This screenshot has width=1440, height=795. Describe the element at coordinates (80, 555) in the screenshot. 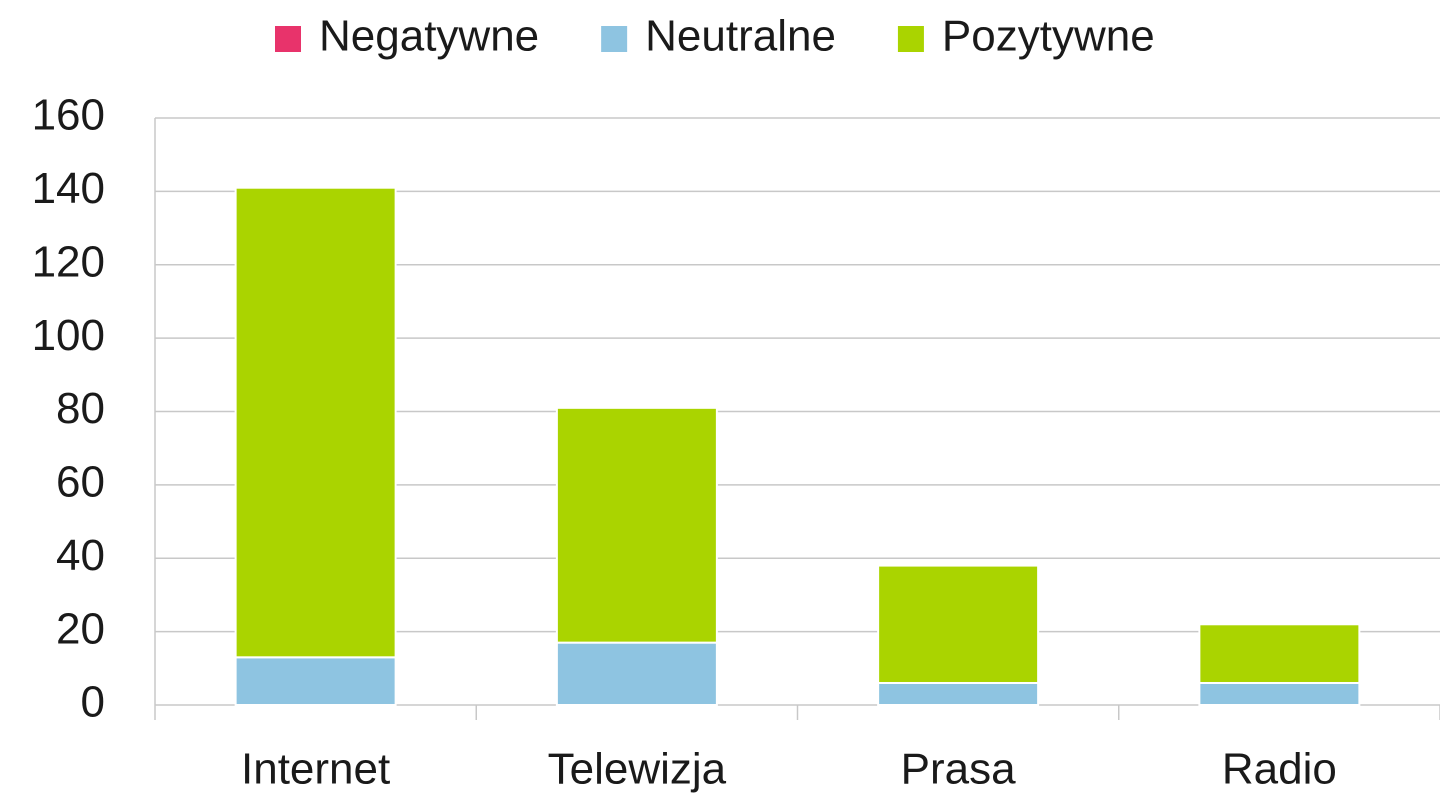

I see `y-tick-label: 40` at that location.